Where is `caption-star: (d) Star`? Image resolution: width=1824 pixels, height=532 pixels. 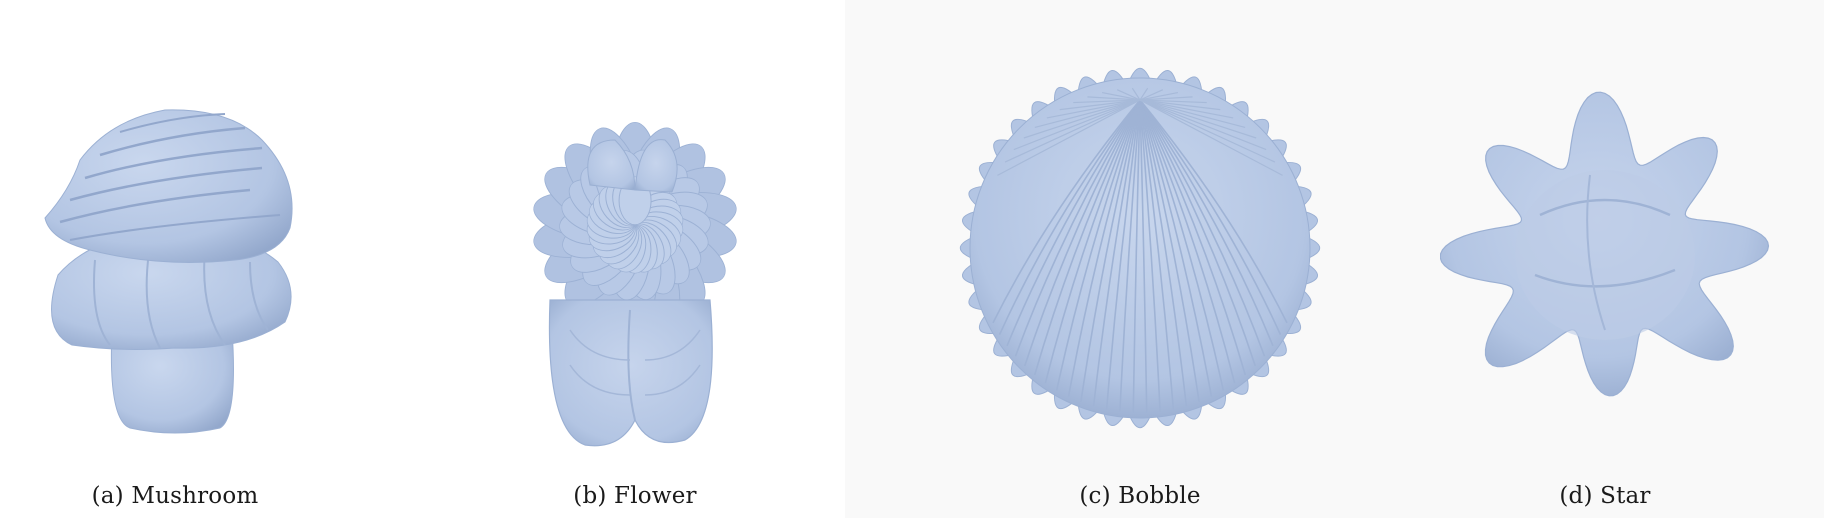
caption-star: (d) Star is located at coordinates (1605, 496).